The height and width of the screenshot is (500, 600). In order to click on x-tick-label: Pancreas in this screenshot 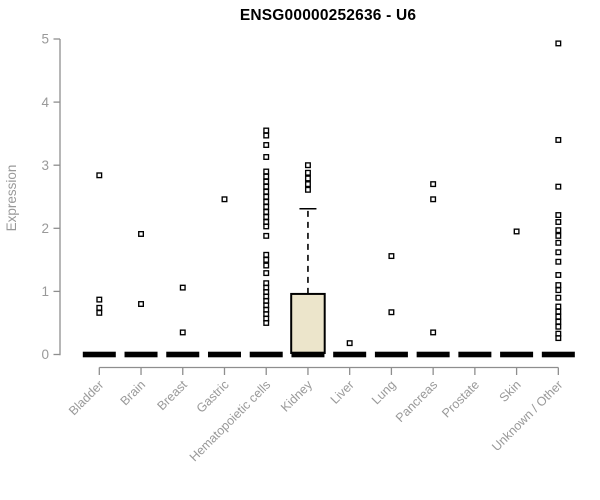, I will do `click(416, 401)`.